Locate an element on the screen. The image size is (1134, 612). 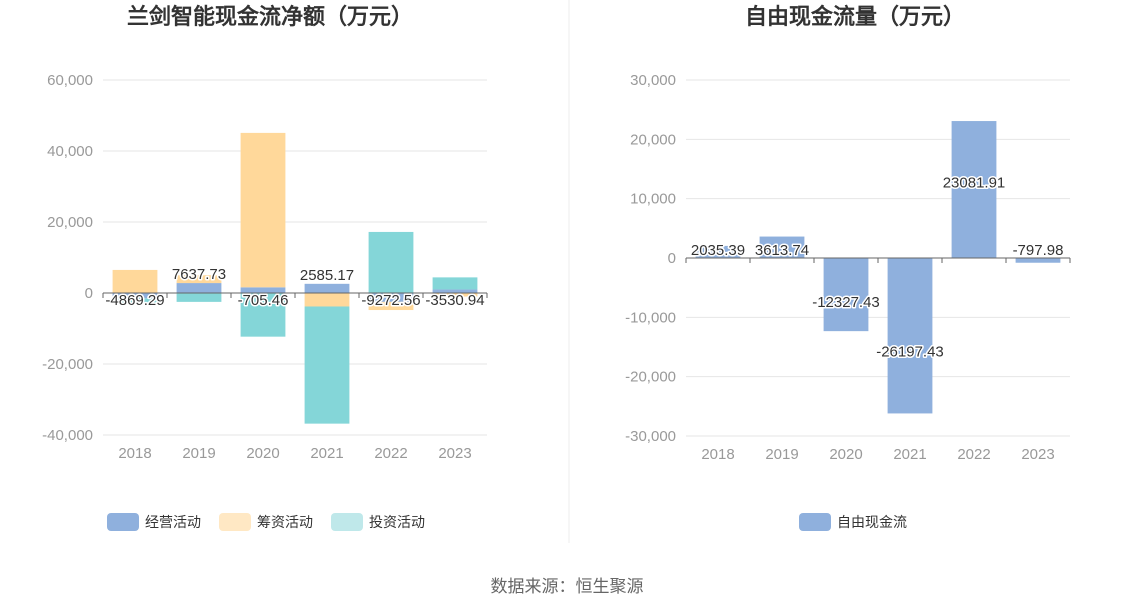
net-label: -3530.94 is located at coordinates (454, 300).